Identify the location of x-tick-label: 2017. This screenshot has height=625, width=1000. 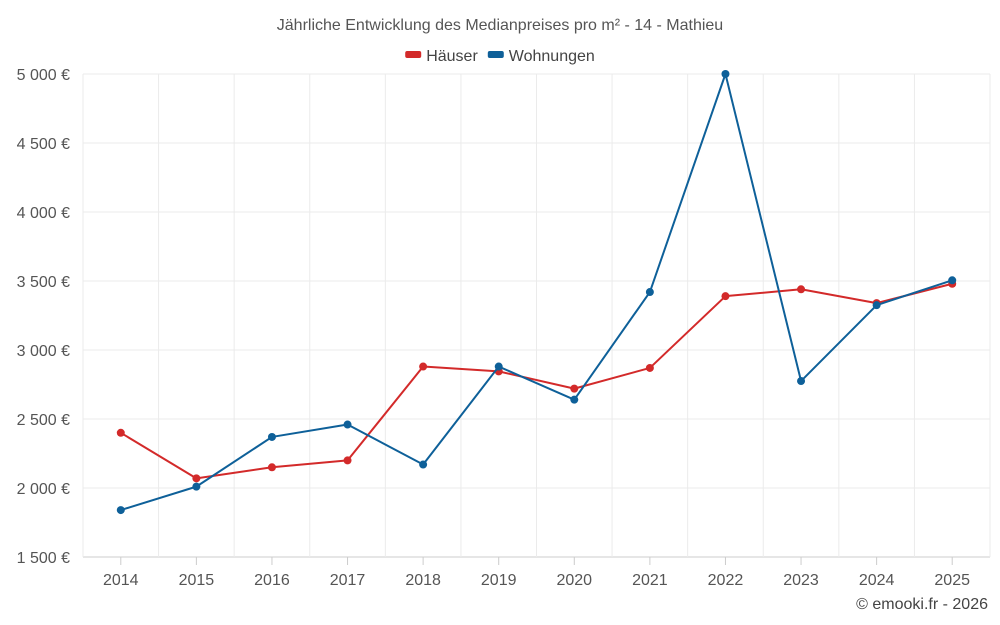
(348, 580).